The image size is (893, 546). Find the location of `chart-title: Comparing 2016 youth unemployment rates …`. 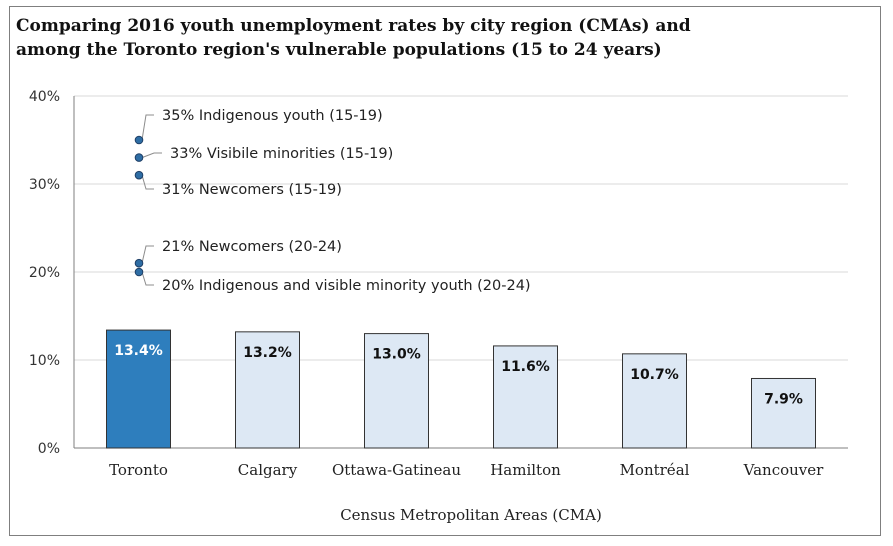

chart-title: Comparing 2016 youth unemployment rates … is located at coordinates (396, 38).